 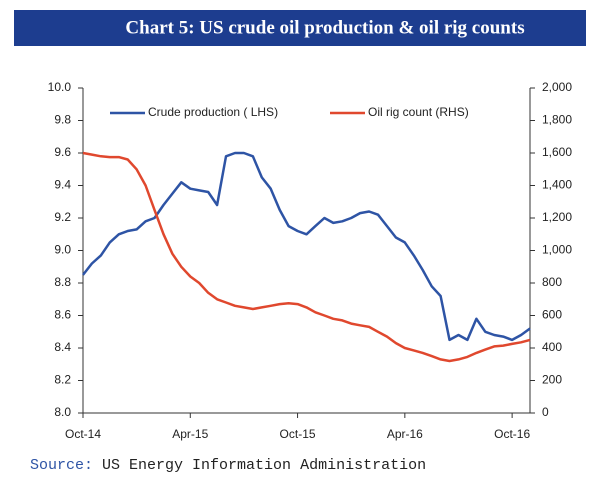 I want to click on y-tick-label: 9.4, so click(x=62, y=185).